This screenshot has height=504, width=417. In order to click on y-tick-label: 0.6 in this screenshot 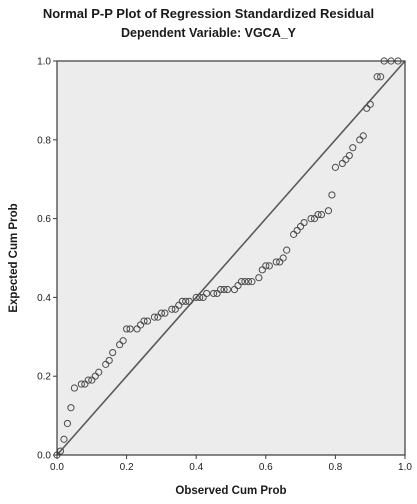, I will do `click(44, 219)`.